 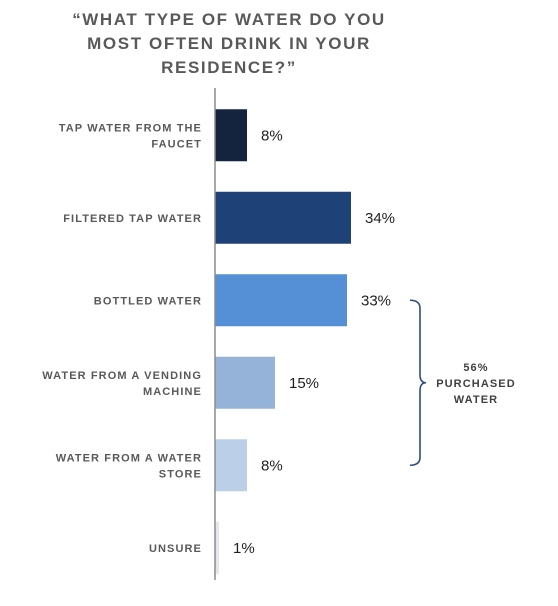 What do you see at coordinates (172, 392) in the screenshot?
I see `category-label-4-line-2: MACHINE` at bounding box center [172, 392].